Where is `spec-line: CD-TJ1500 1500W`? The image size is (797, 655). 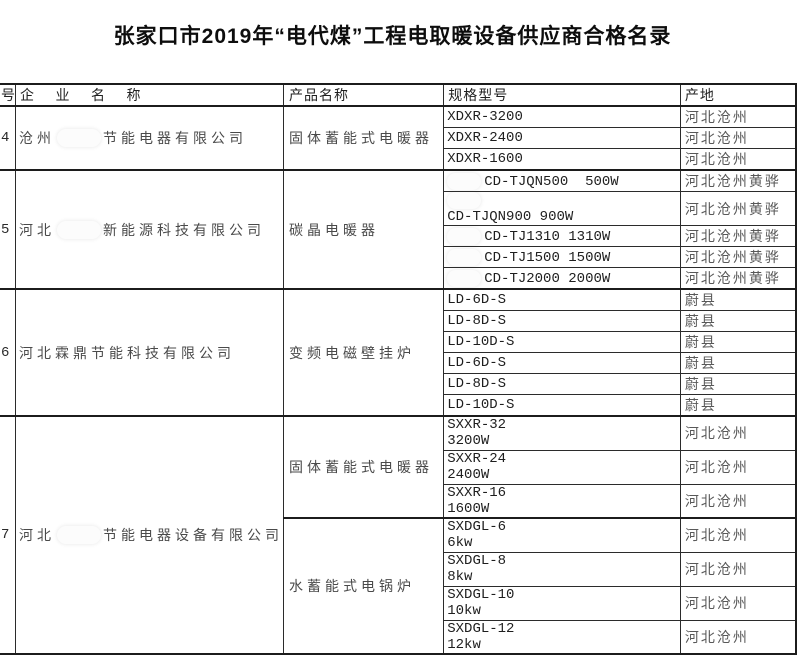
spec-line: CD-TJ1500 1500W is located at coordinates (563, 257).